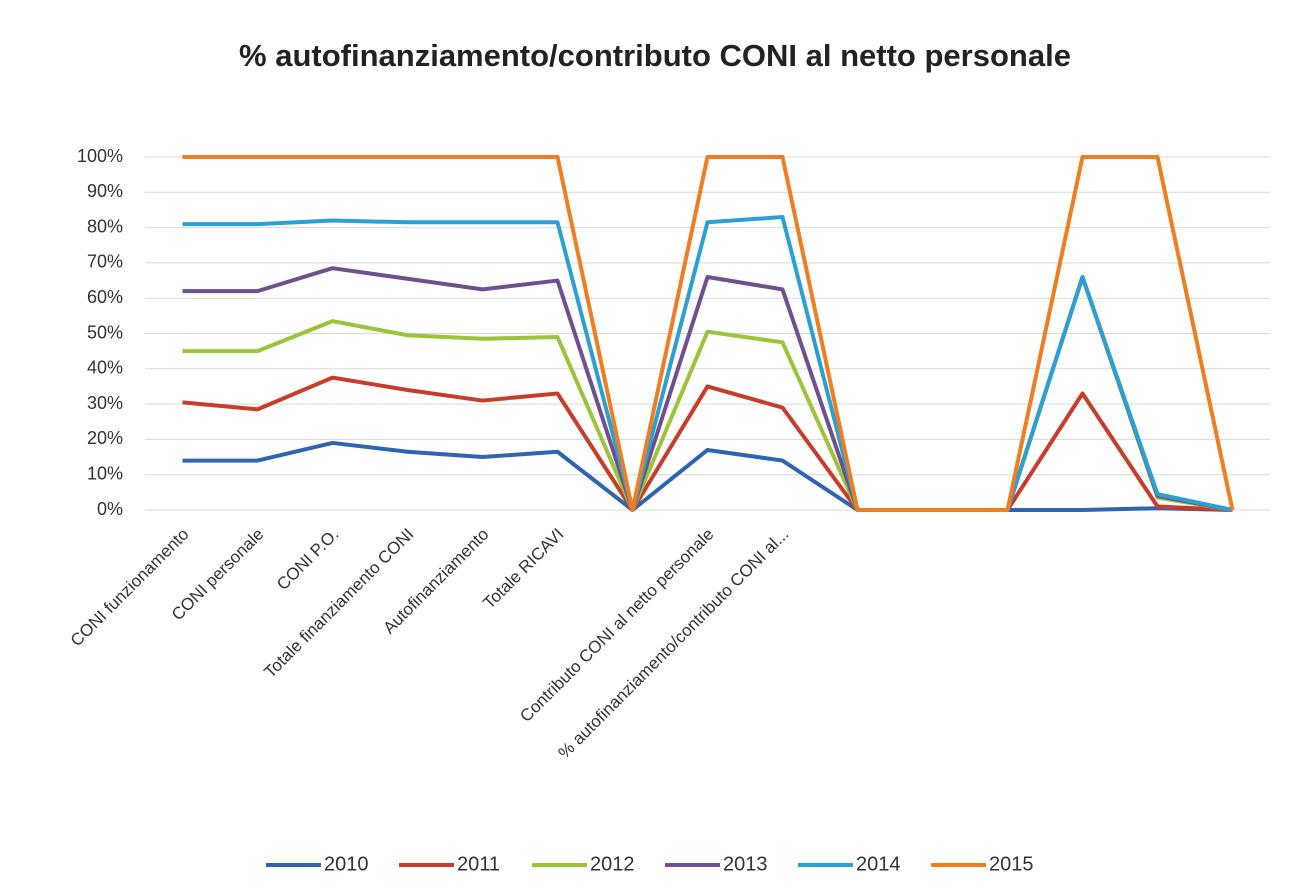 The height and width of the screenshot is (895, 1290). What do you see at coordinates (105, 297) in the screenshot?
I see `y-tick-label: 60%` at bounding box center [105, 297].